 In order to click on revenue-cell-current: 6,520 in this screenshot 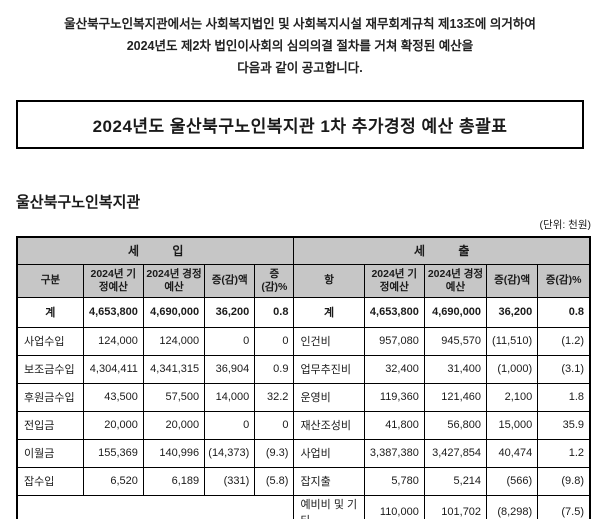, I will do `click(113, 481)`.